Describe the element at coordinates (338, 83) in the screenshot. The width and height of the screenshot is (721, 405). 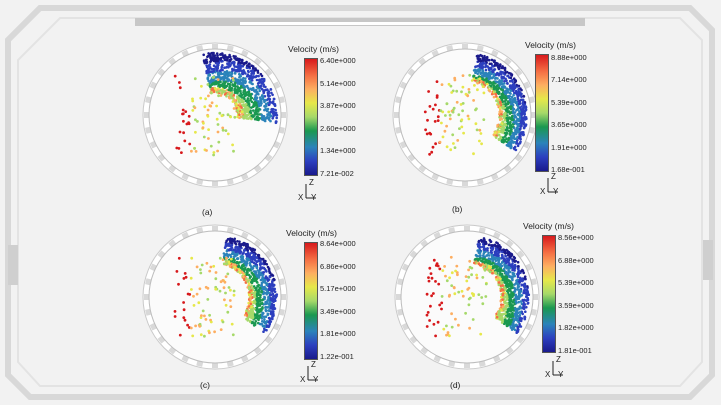
I see `tick-label: 5.14e+000` at that location.